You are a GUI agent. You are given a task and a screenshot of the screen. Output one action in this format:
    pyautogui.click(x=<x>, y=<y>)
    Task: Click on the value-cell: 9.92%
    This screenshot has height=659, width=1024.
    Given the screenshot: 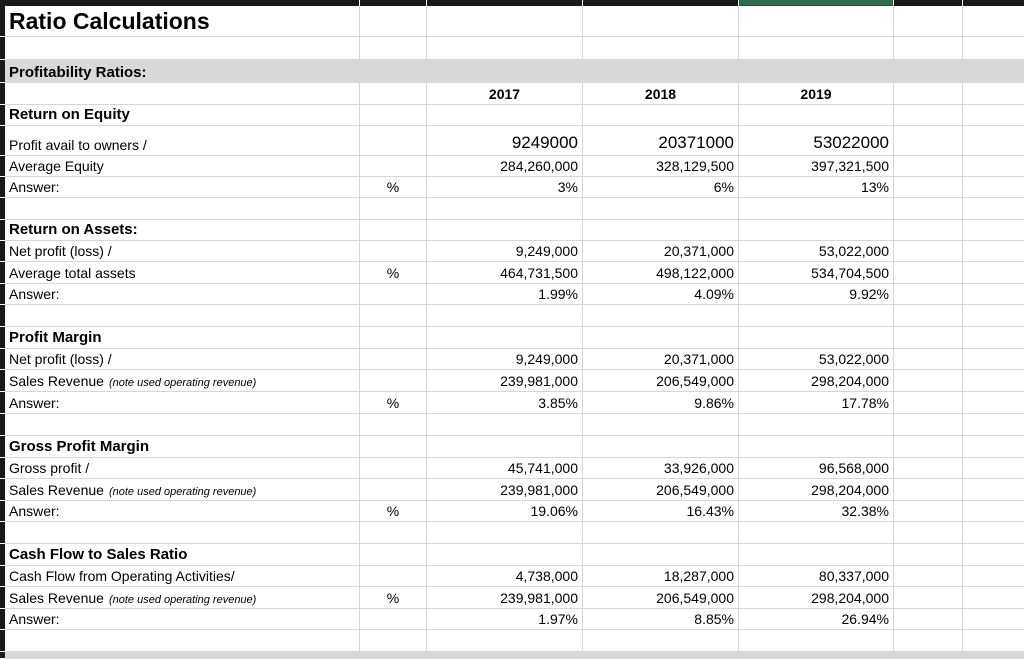 What is the action you would take?
    pyautogui.click(x=816, y=294)
    